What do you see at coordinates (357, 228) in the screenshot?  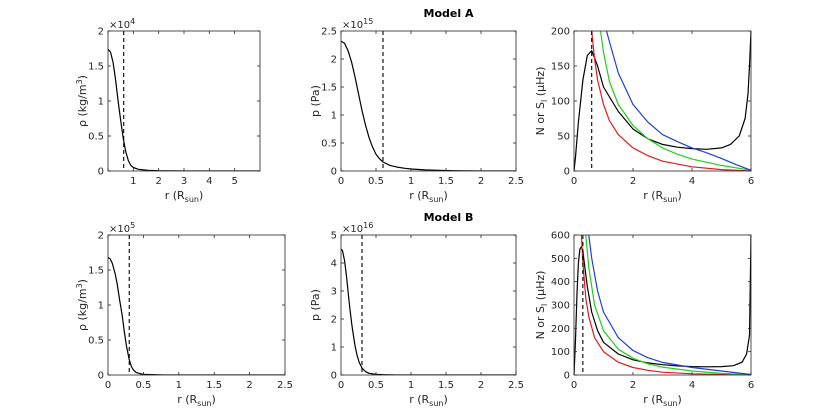 I see `sci-multiplier: ×10¹⁶` at bounding box center [357, 228].